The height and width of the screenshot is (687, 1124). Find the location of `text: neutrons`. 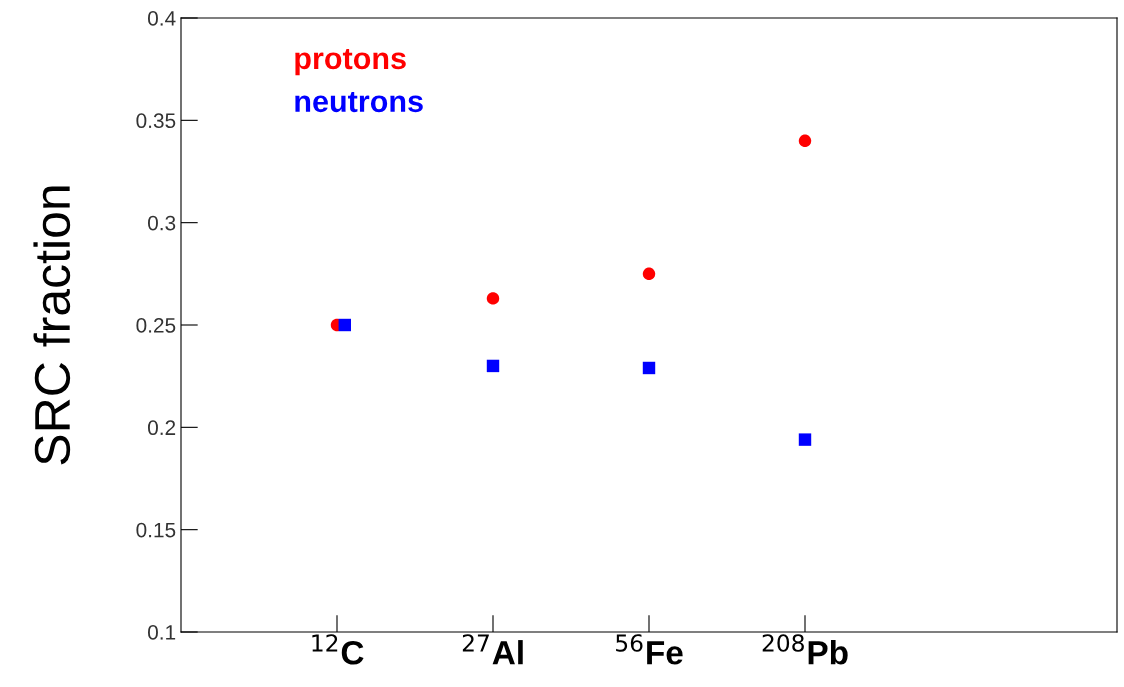

text: neutrons is located at coordinates (359, 102).